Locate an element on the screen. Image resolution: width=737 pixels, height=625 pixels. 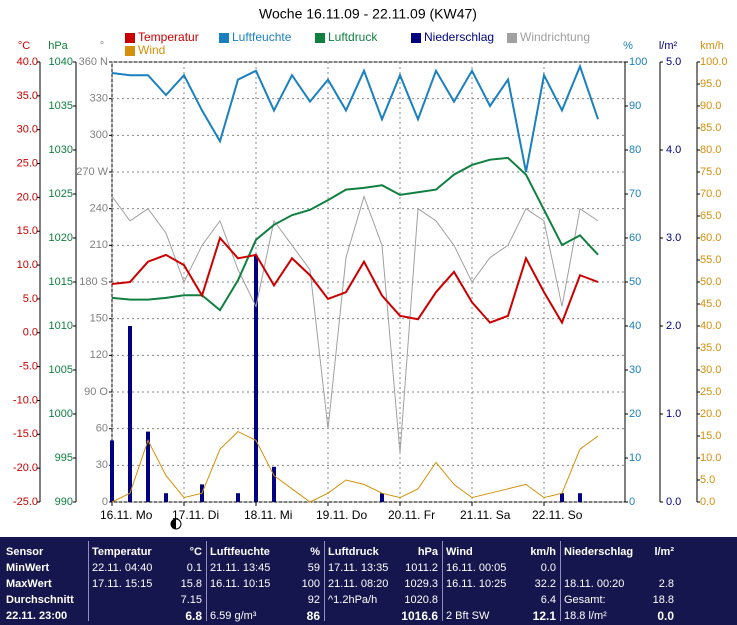
y-tick-label: 1020 is located at coordinates (61, 238).